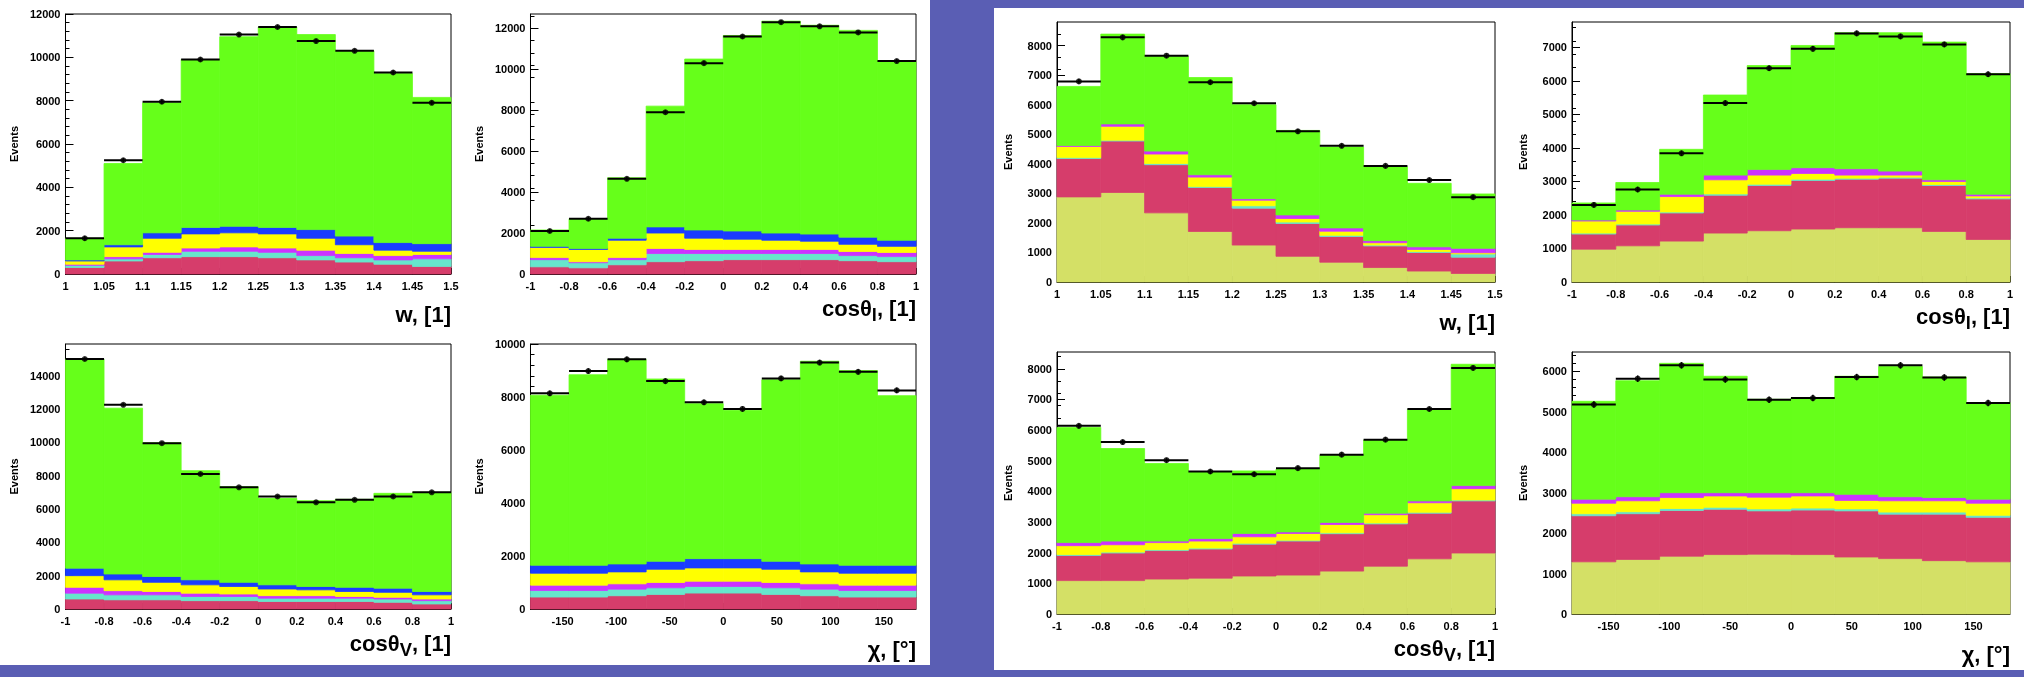 This screenshot has height=677, width=2024. I want to click on x-axis-title: cosθ$_{l}$, [1], so click(1962, 319).